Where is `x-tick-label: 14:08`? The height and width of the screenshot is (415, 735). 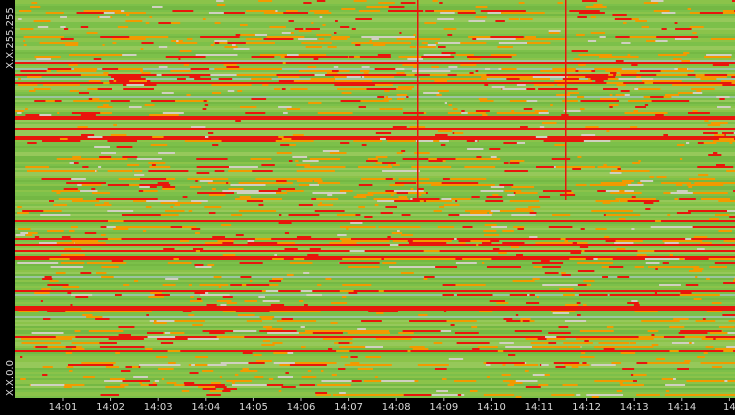
x-tick-label: 14:08 is located at coordinates (396, 407).